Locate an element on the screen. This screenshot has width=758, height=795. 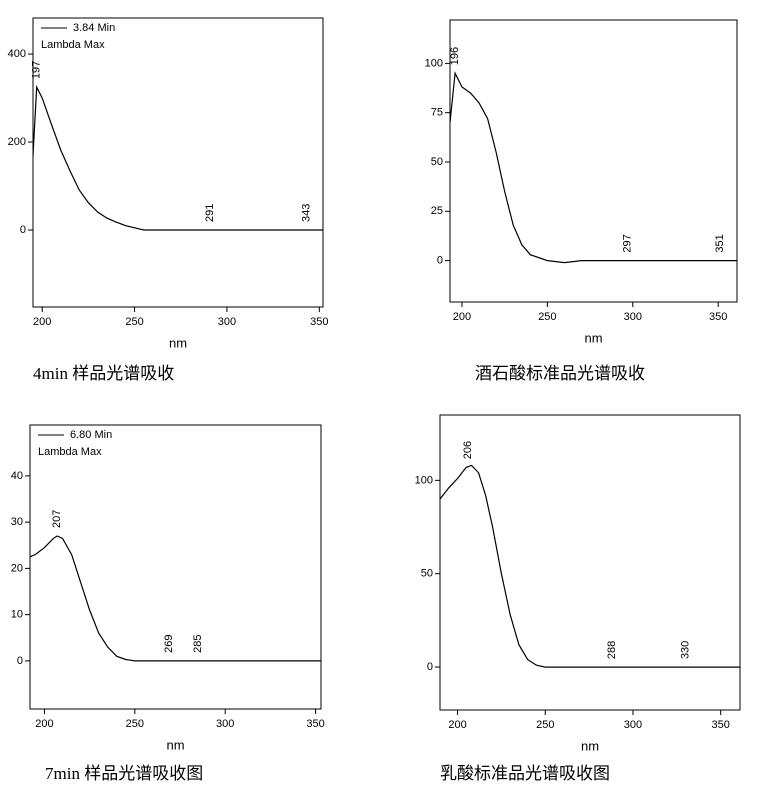
legend-label: 3.84 Min is located at coordinates (94, 28).